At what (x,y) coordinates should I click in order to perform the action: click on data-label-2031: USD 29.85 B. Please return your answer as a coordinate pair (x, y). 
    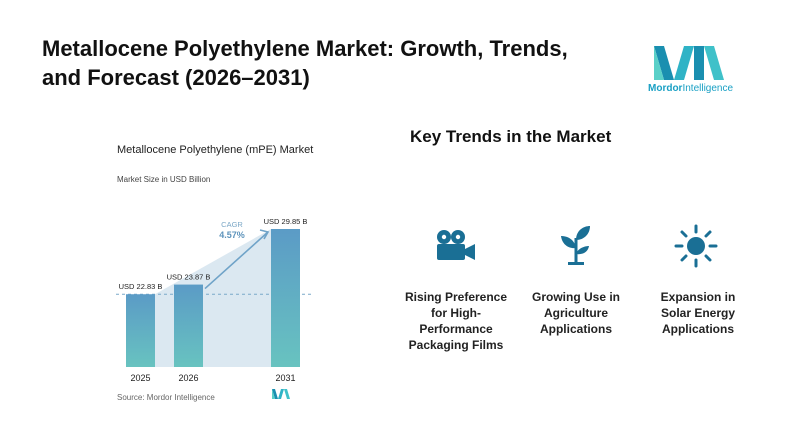
    Looking at the image, I should click on (286, 221).